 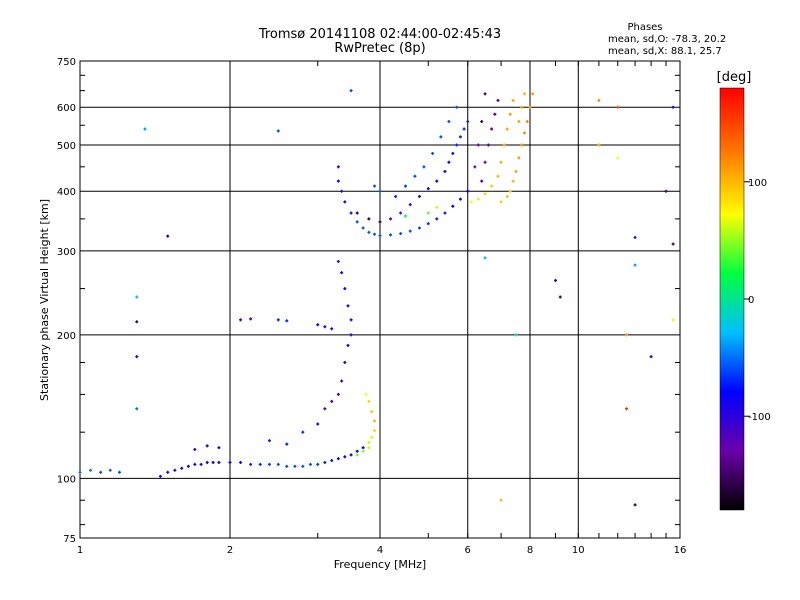 What do you see at coordinates (734, 77) in the screenshot?
I see `colorbar-label: [deg]` at bounding box center [734, 77].